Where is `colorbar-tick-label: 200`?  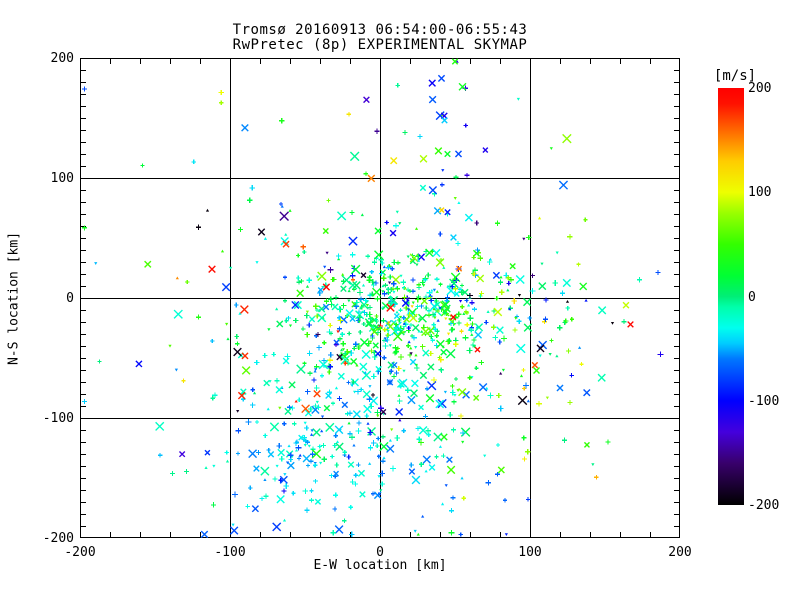 colorbar-tick-label: 200 is located at coordinates (760, 88).